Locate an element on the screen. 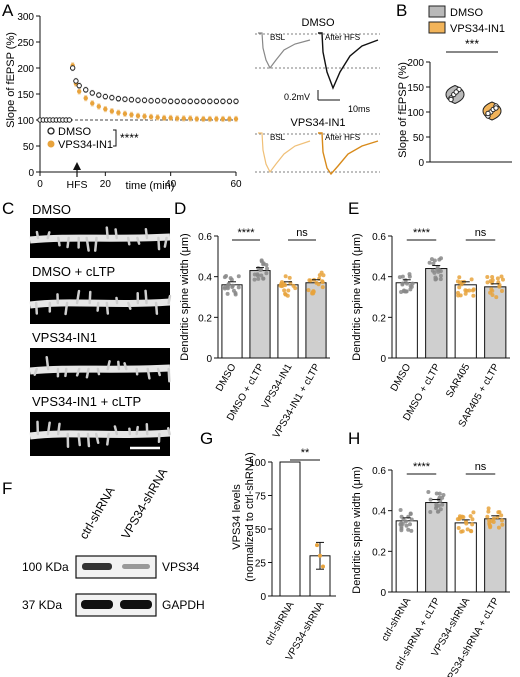  trace-bsl-label-2: BSL is located at coordinates (278, 137).